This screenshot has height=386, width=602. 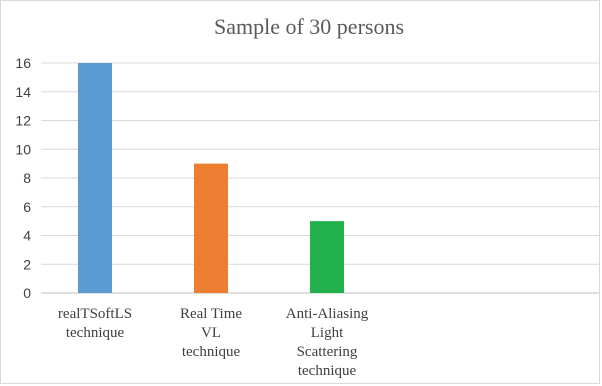 I want to click on y-tick-label: 2, so click(x=27, y=264).